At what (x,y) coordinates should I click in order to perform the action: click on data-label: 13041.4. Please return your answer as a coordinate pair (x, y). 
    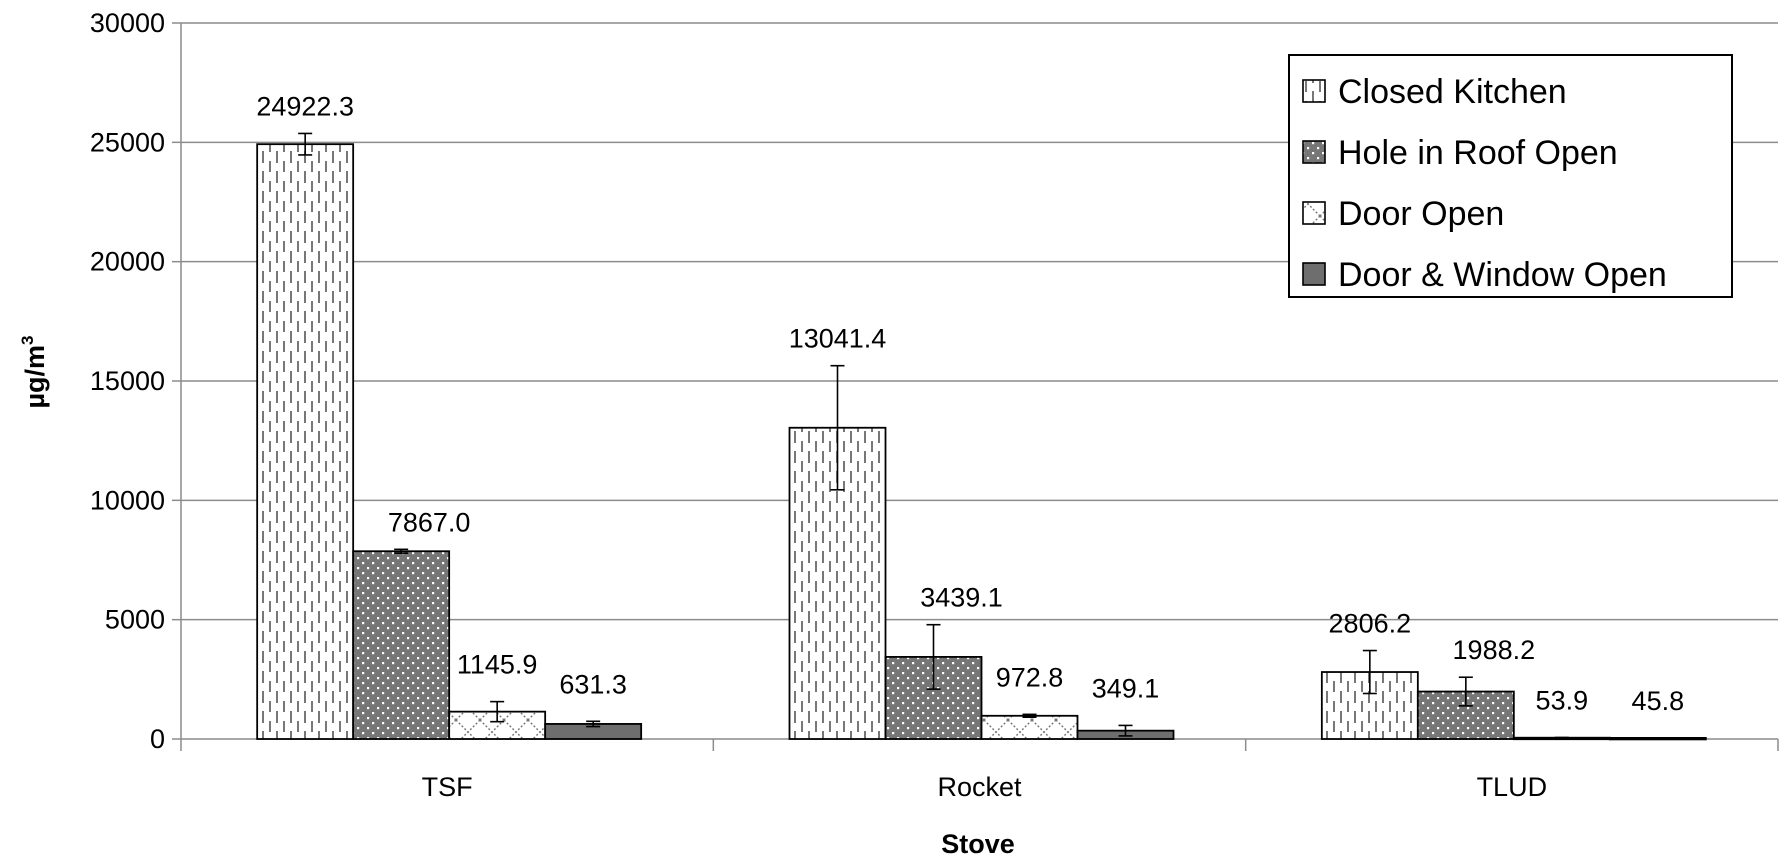
    Looking at the image, I should click on (838, 339).